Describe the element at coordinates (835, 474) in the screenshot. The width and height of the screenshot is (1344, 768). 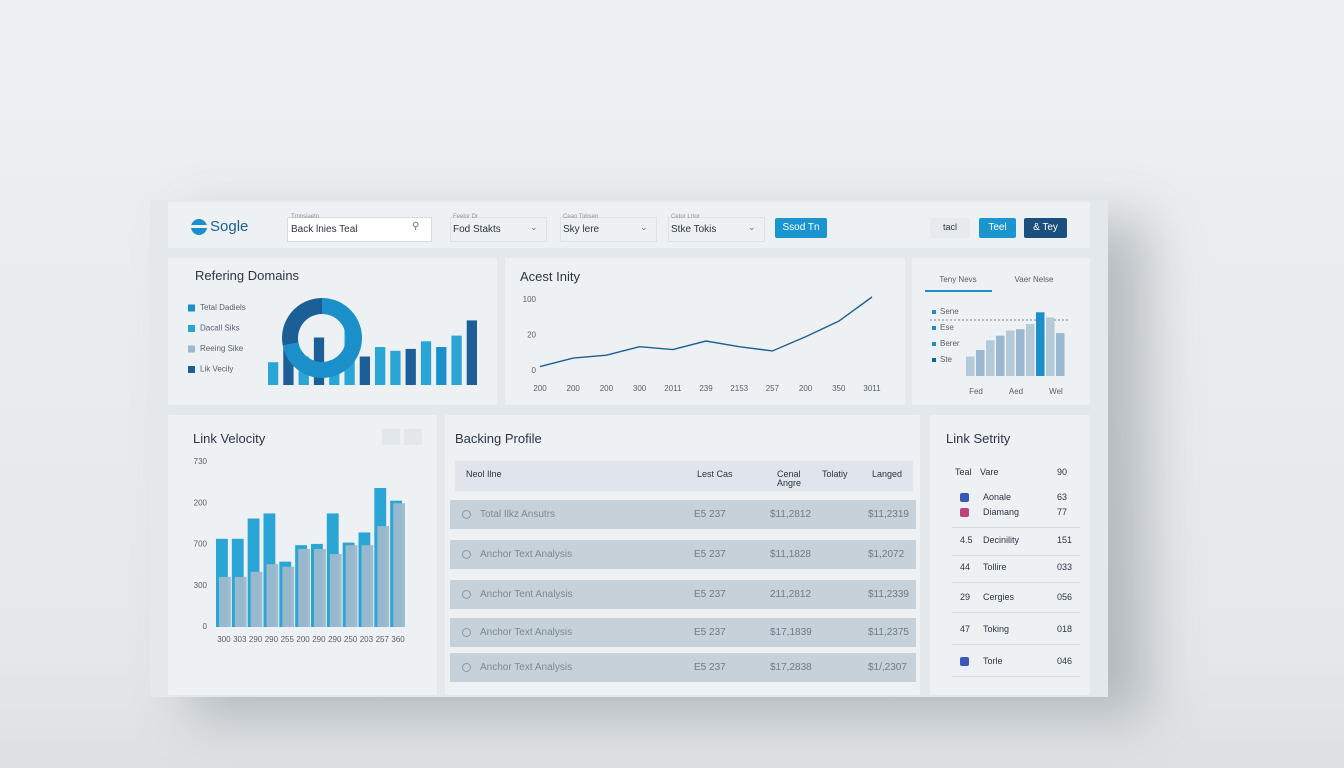
I see `column-header: Tolatiy` at that location.